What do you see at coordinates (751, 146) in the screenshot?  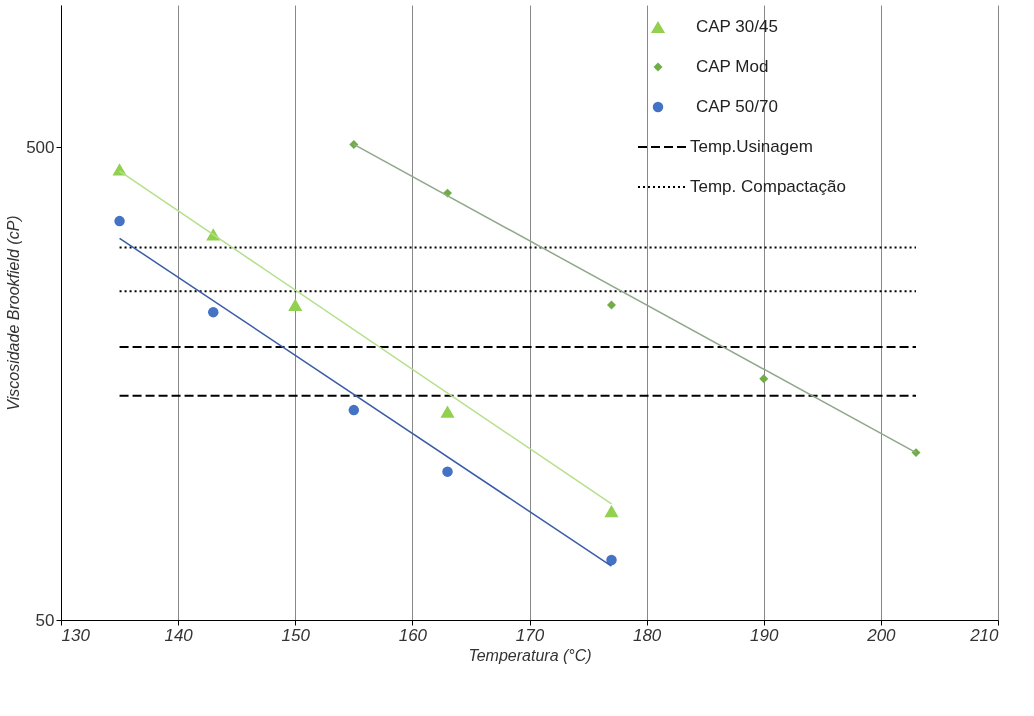 I see `legend-label: Temp.Usinagem` at bounding box center [751, 146].